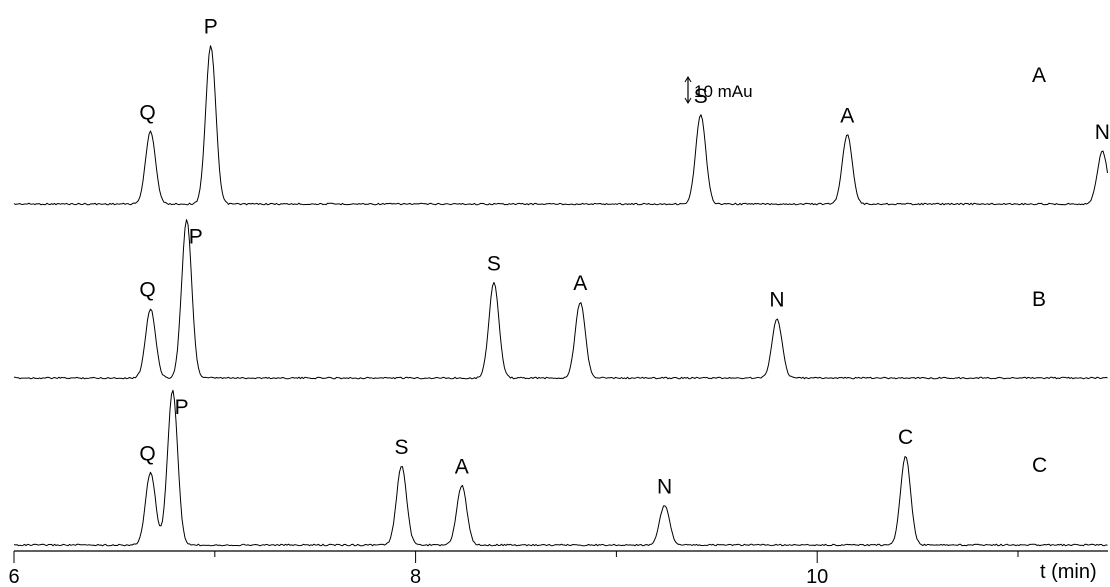  Describe the element at coordinates (776, 300) in the screenshot. I see `peak-label-b-n: N` at that location.